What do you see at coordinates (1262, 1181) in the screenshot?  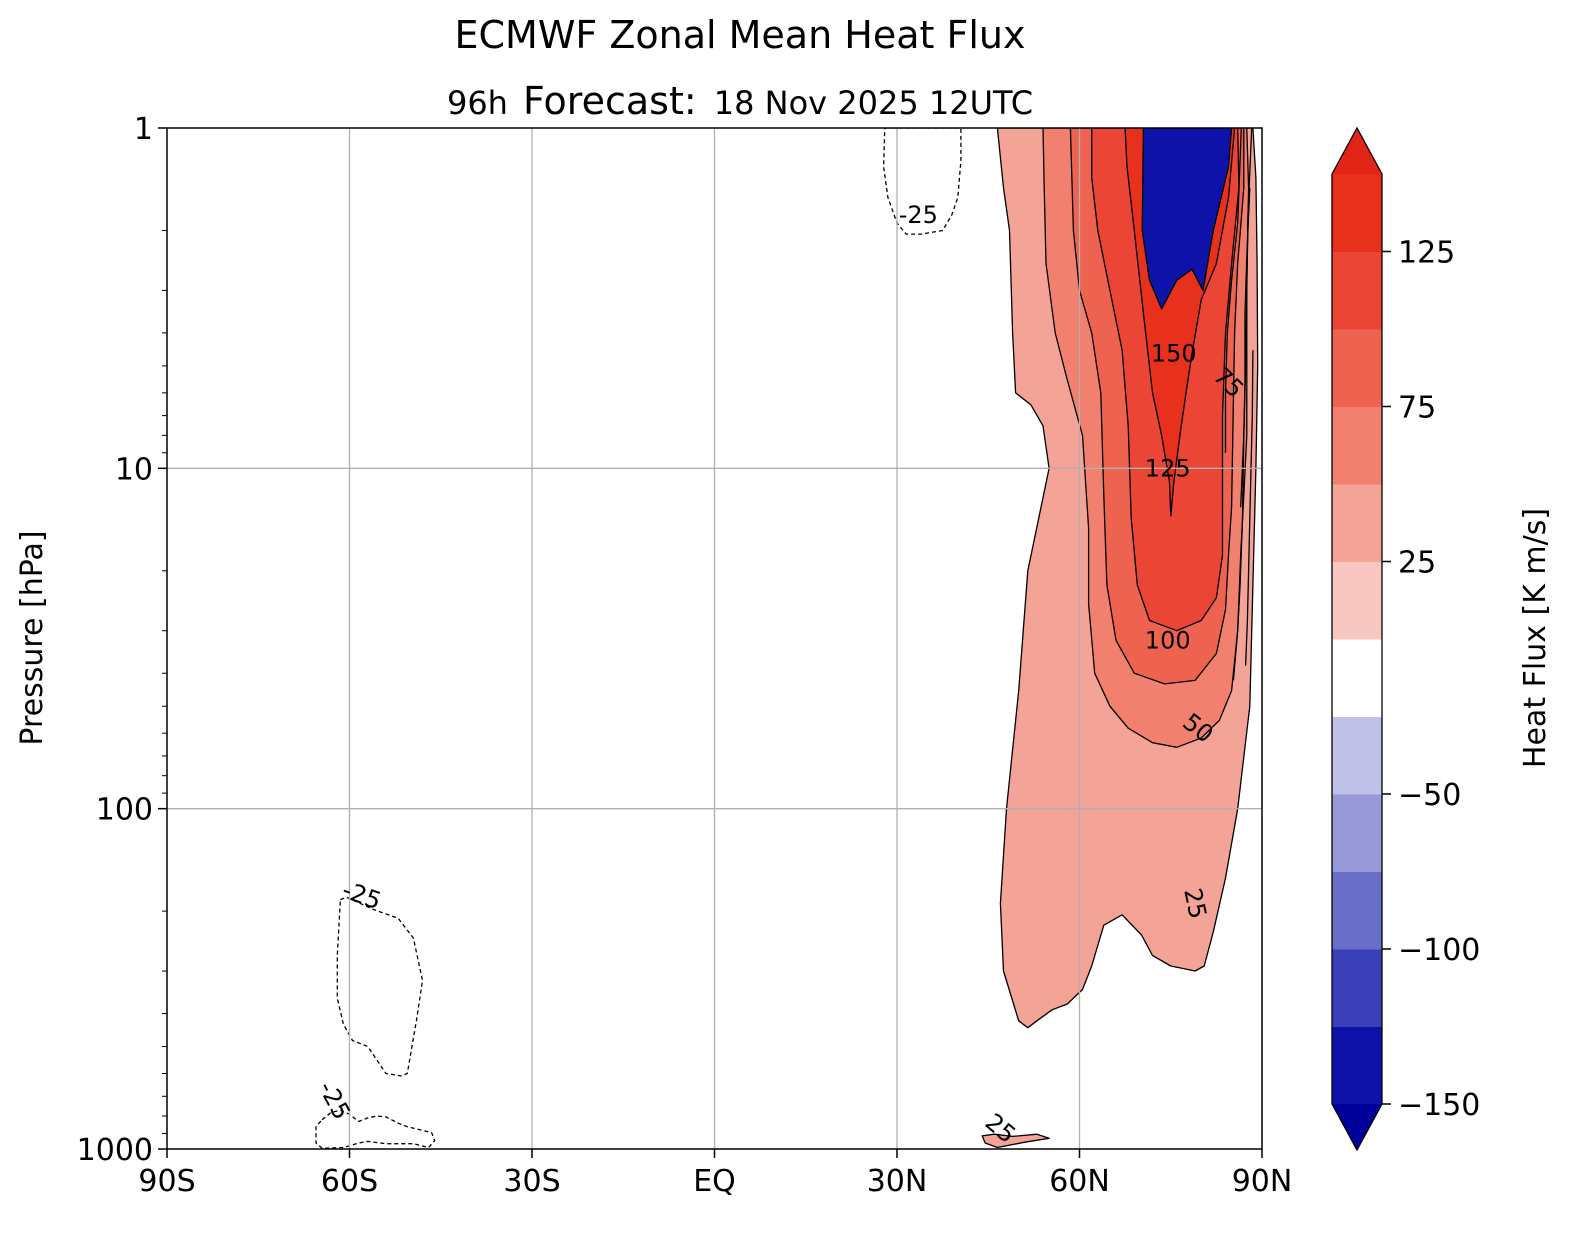 I see `x-tick-label: 90N` at bounding box center [1262, 1181].